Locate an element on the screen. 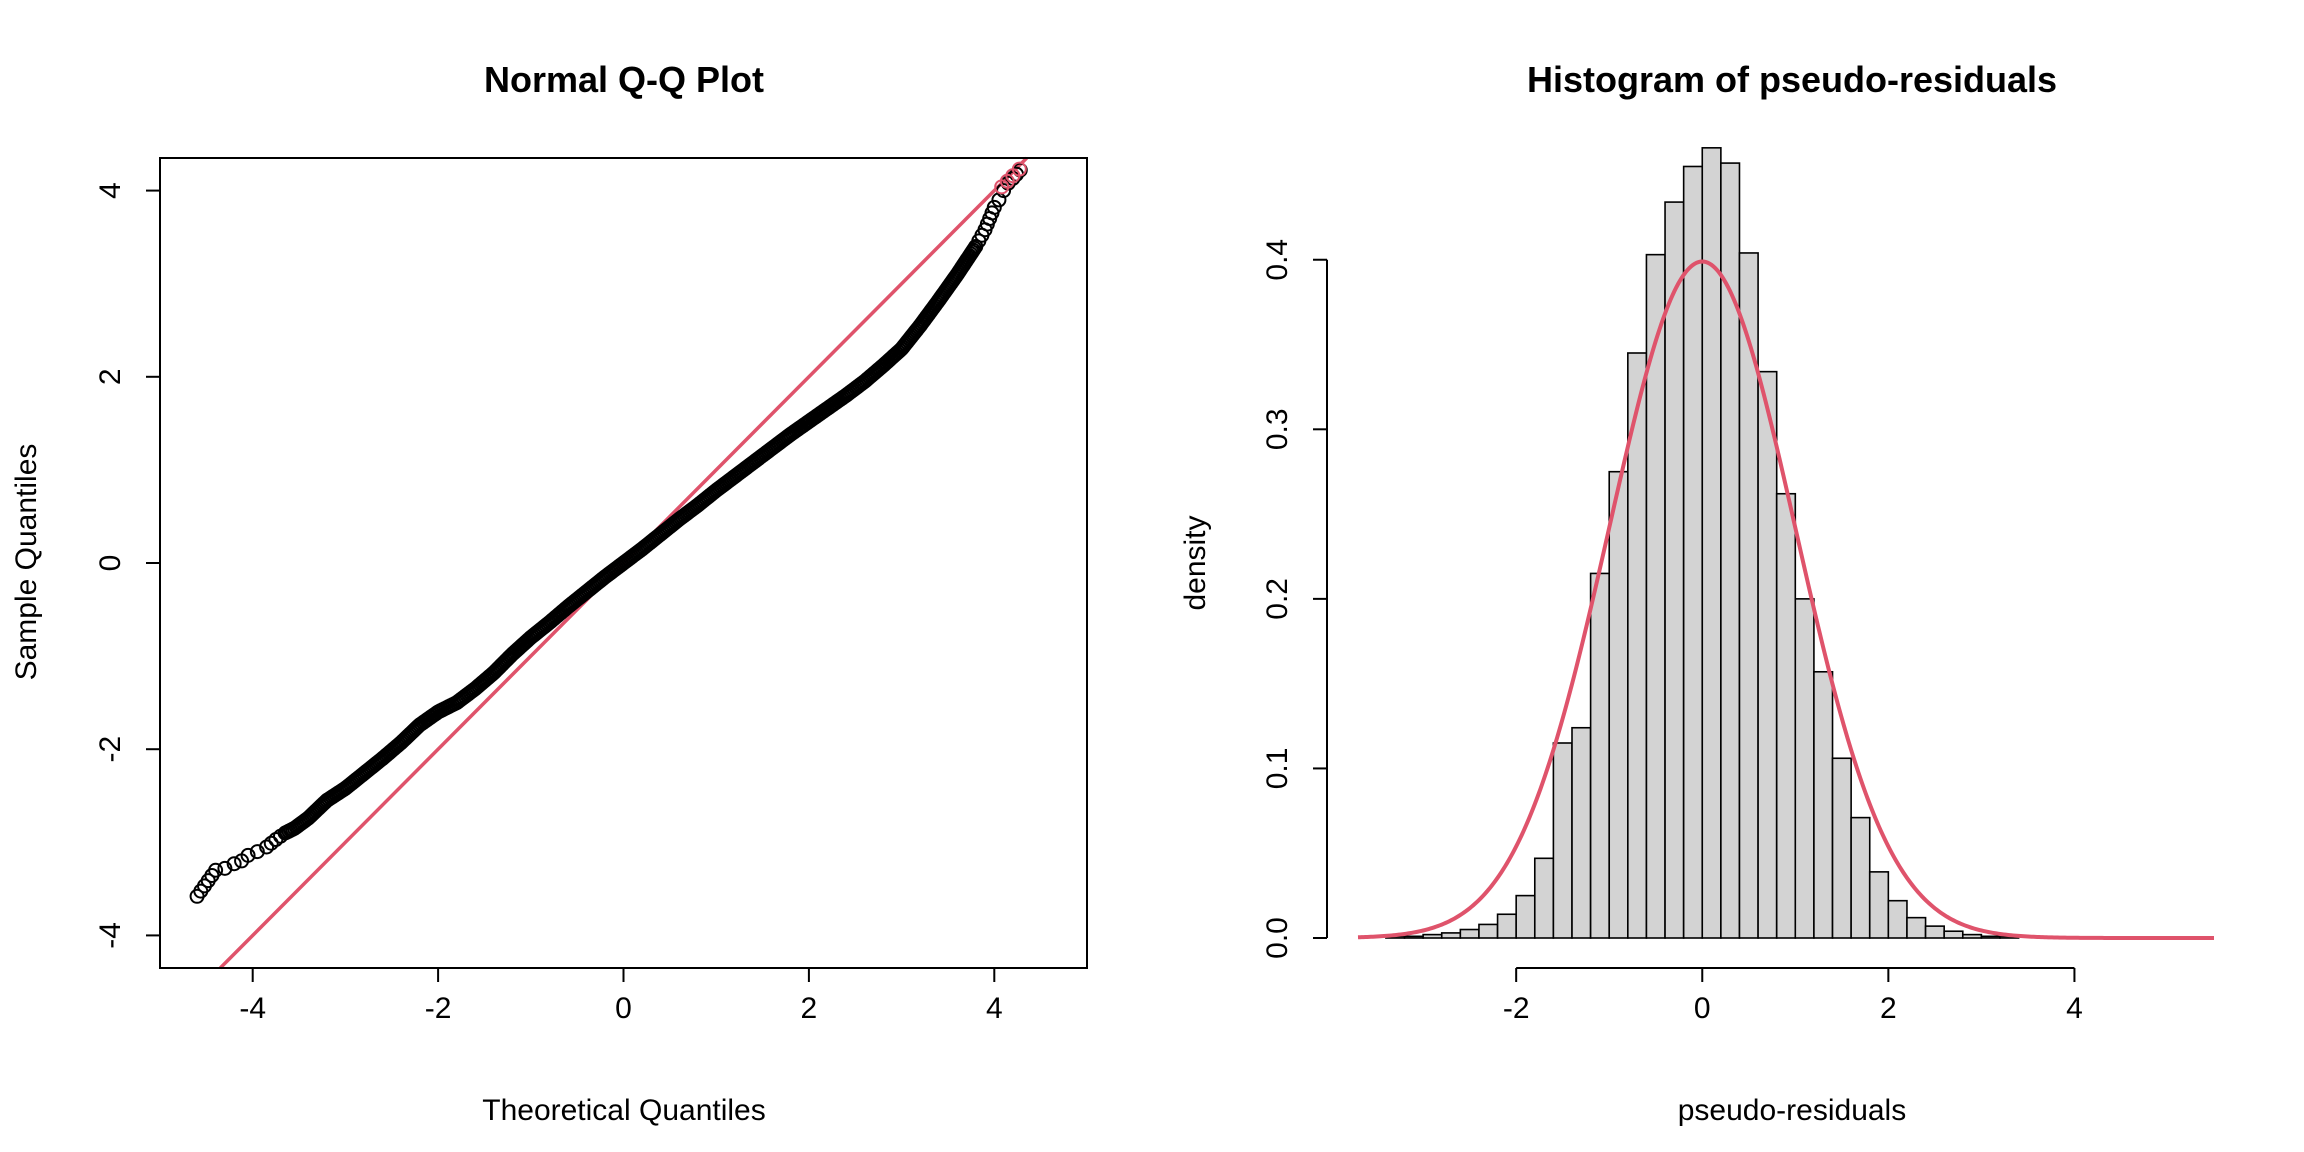 The height and width of the screenshot is (1152, 2304). histogram-x-tick-label-3: 4 is located at coordinates (2074, 1008).